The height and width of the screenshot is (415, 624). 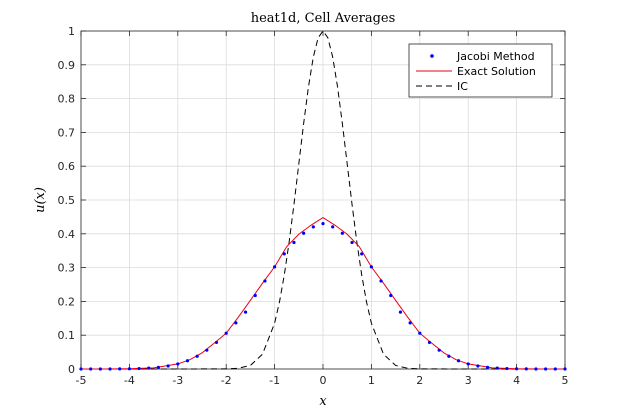 I want to click on legend-label: Jacobi Method, so click(x=495, y=56).